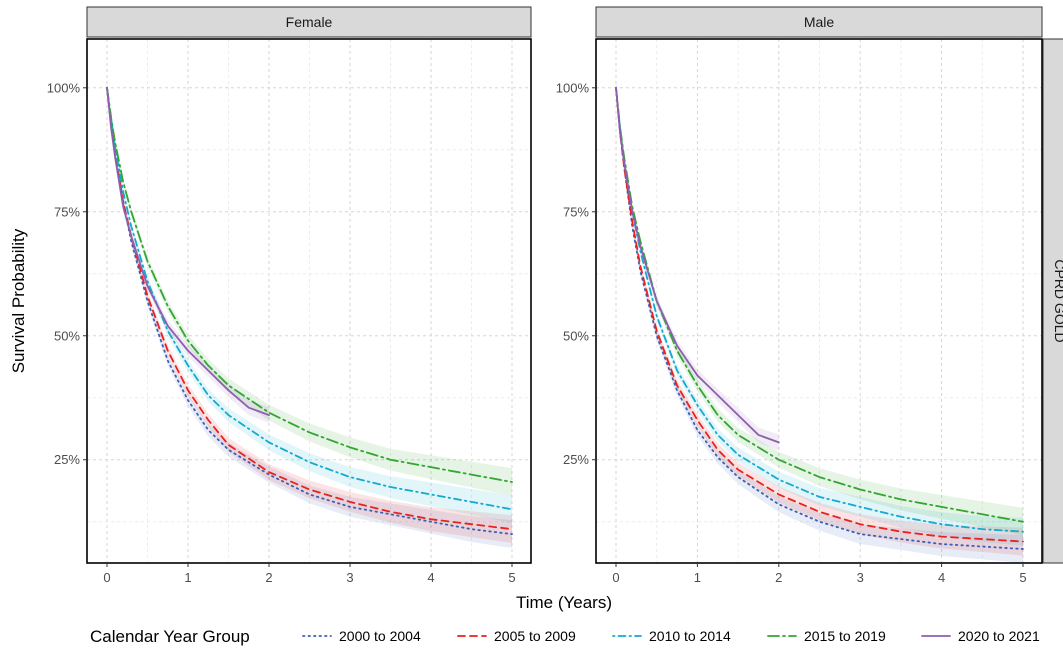 This screenshot has height=658, width=1063. Describe the element at coordinates (1057, 300) in the screenshot. I see `row-strip-label: CPRD GOLD` at that location.